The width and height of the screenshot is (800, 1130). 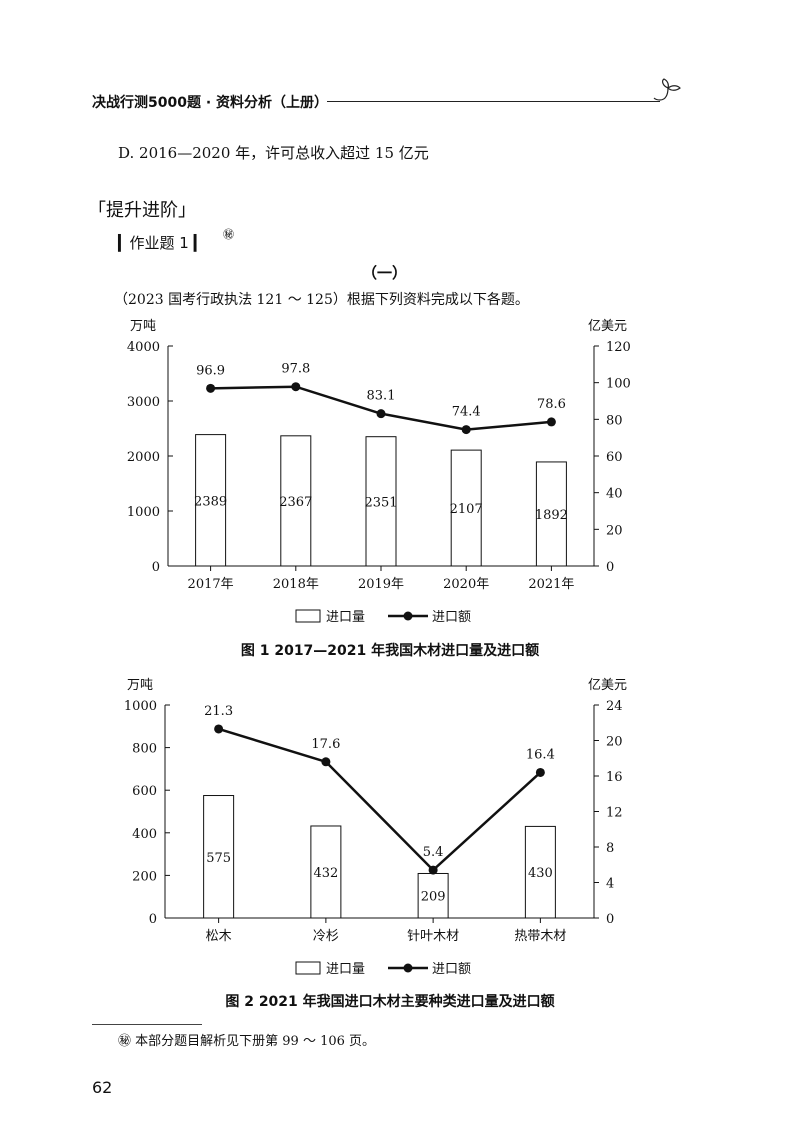 I want to click on right-tick-label: 8, so click(x=610, y=848).